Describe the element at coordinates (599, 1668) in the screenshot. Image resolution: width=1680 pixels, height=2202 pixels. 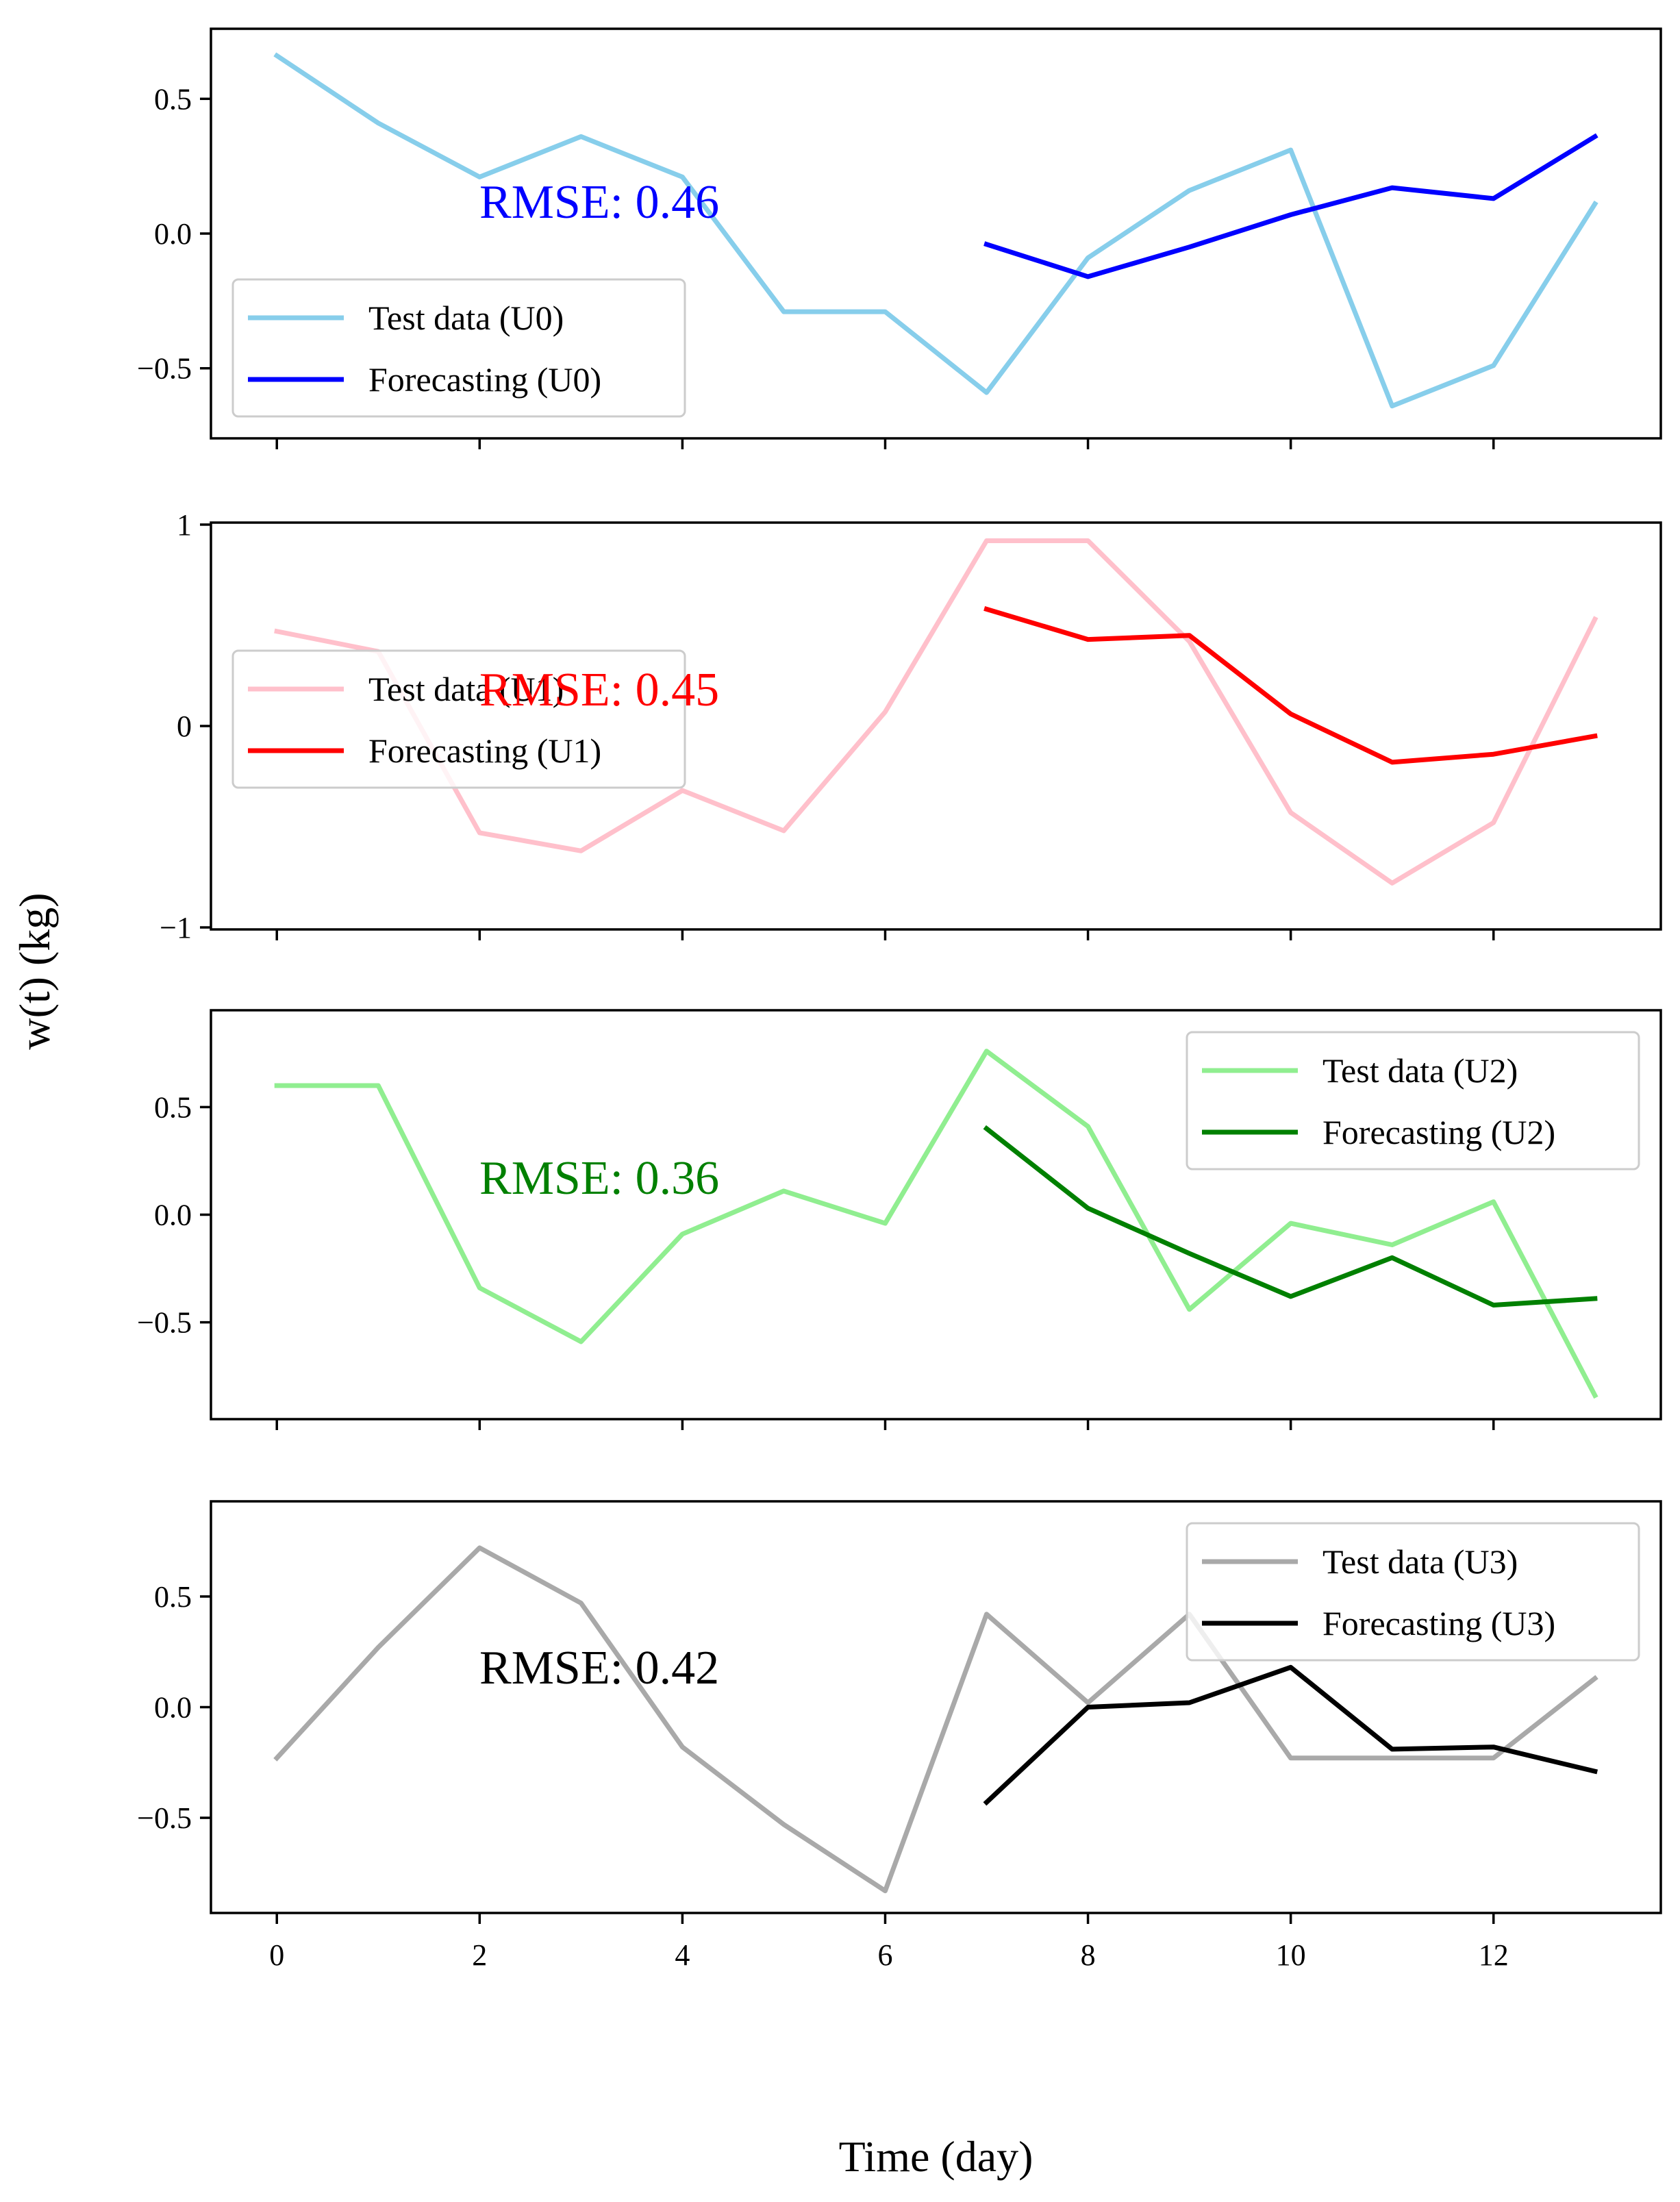
I see `rmse-annotation-u3: RMSE: 0.42` at that location.